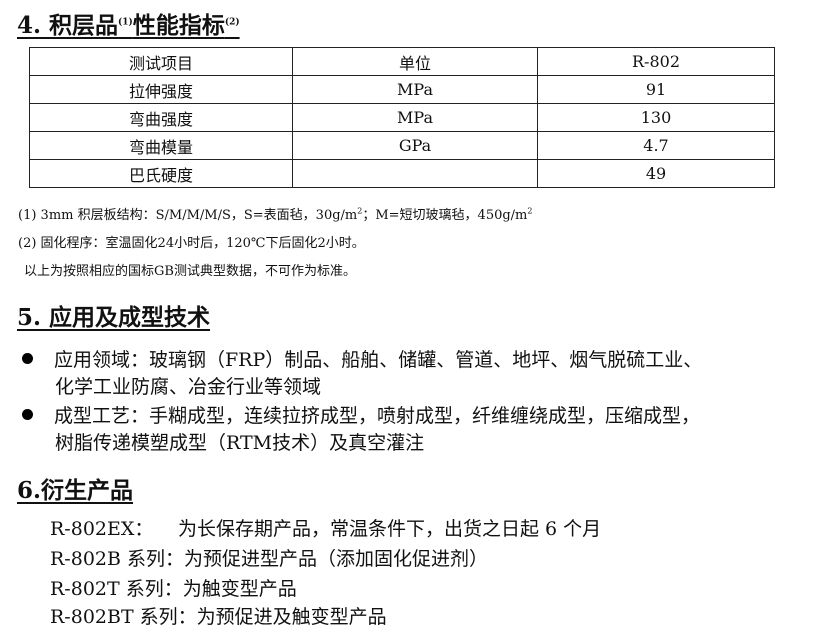  Describe the element at coordinates (656, 173) in the screenshot. I see `cell: 49` at that location.